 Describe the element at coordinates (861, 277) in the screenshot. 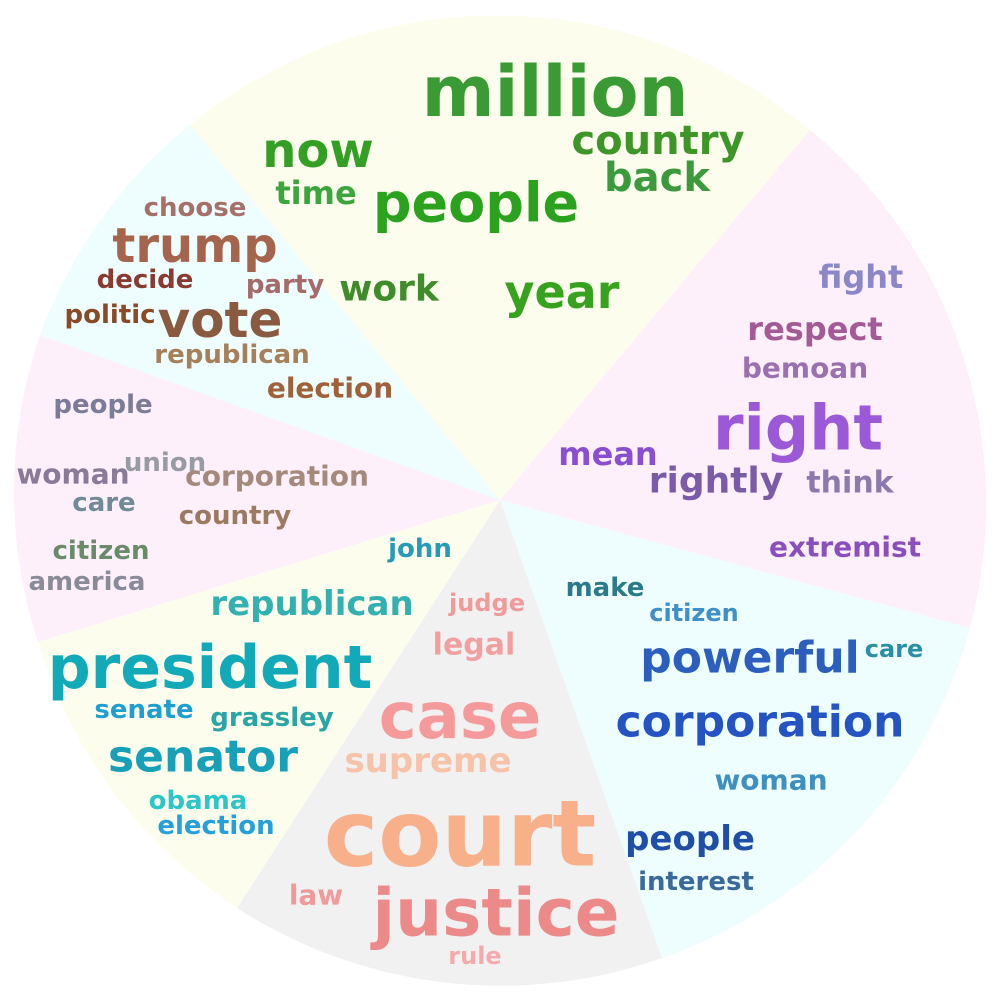

I see `word-fight: fight` at that location.